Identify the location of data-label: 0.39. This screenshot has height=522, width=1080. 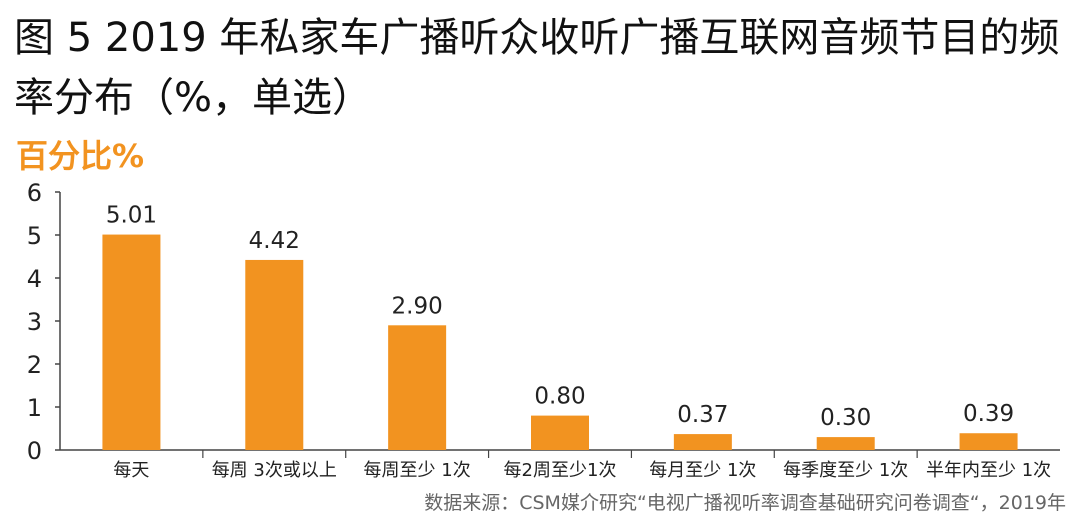
(988, 414).